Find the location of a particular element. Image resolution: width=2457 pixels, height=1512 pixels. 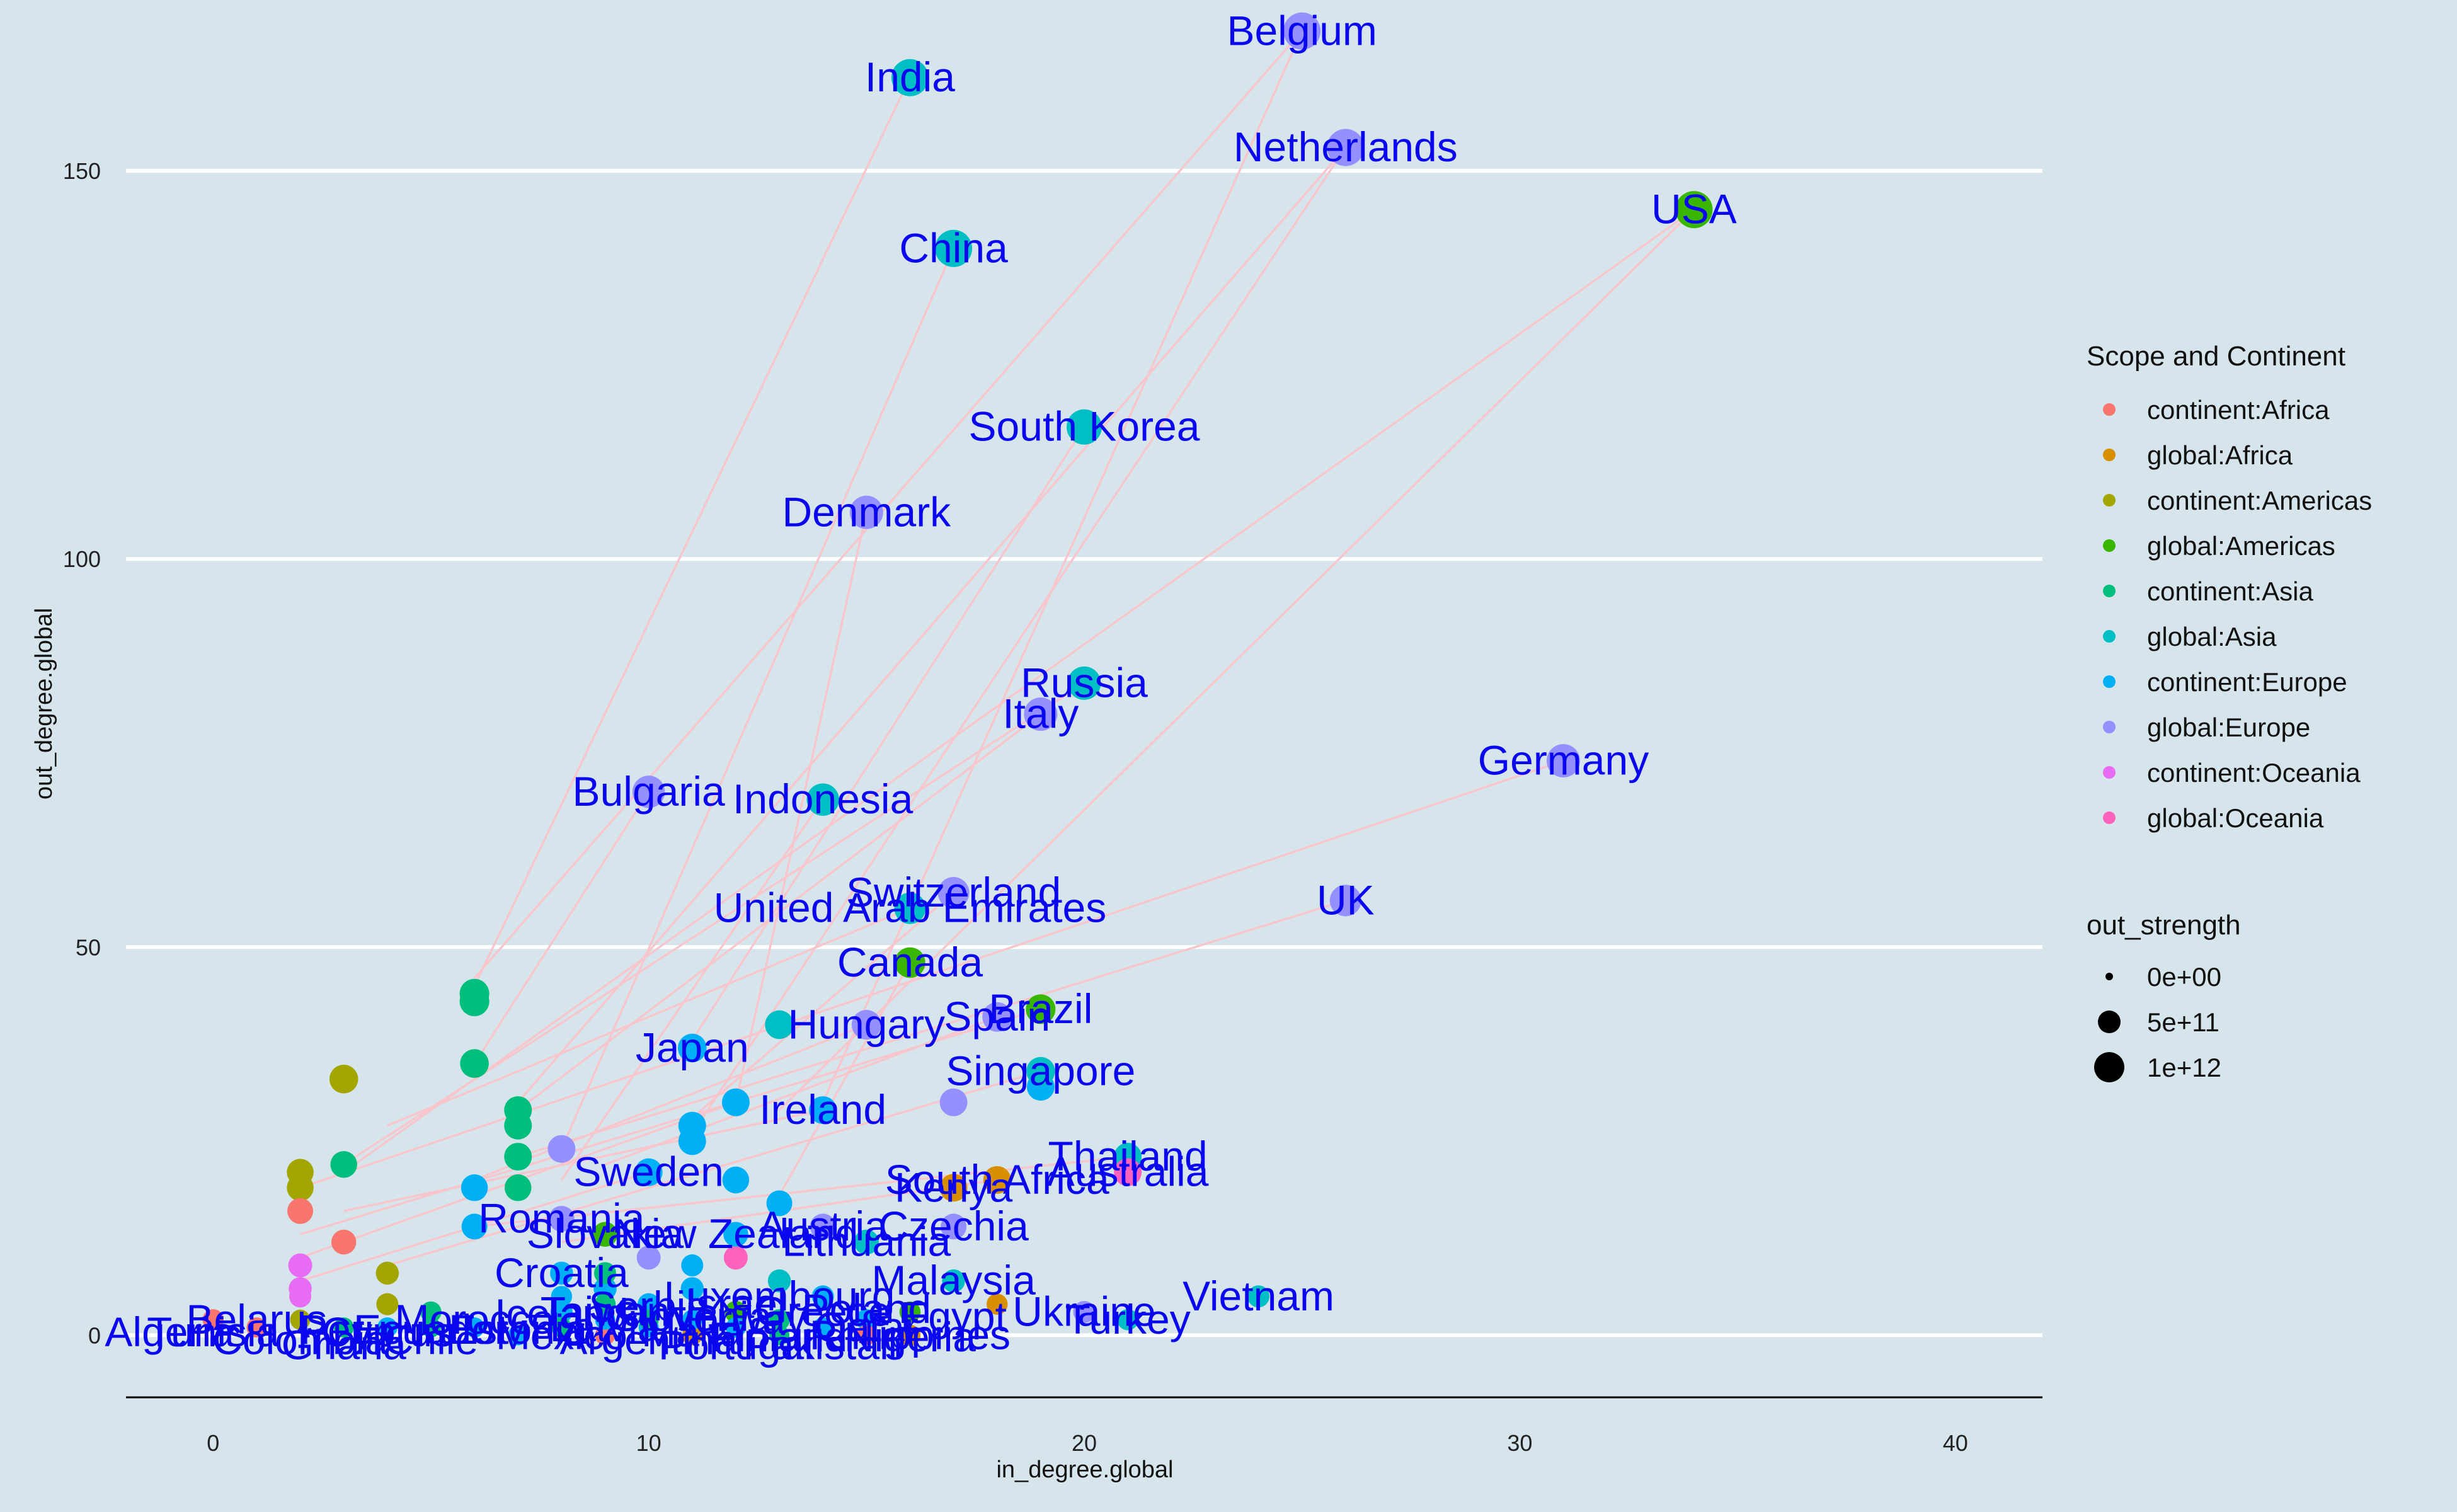

data-label: Peru is located at coordinates (343, 1329).